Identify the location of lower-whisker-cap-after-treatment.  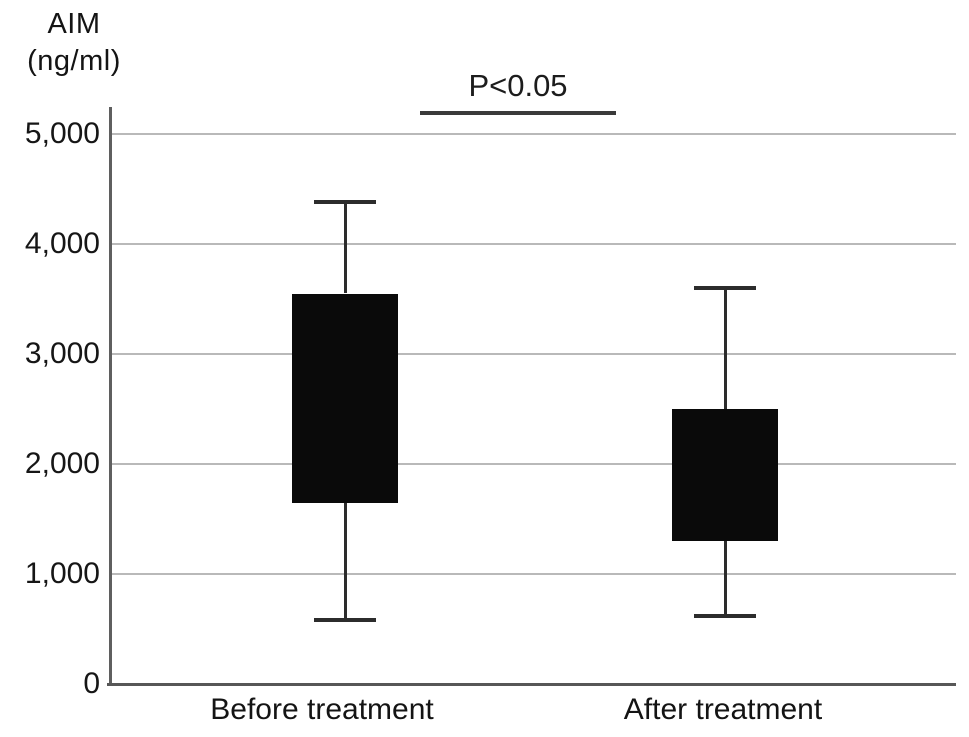
(725, 615).